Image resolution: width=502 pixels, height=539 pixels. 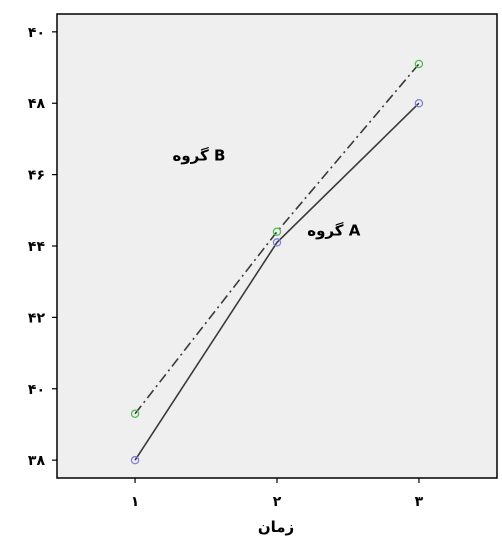 I want to click on y-tick-label: ۴۶, so click(x=36, y=176).